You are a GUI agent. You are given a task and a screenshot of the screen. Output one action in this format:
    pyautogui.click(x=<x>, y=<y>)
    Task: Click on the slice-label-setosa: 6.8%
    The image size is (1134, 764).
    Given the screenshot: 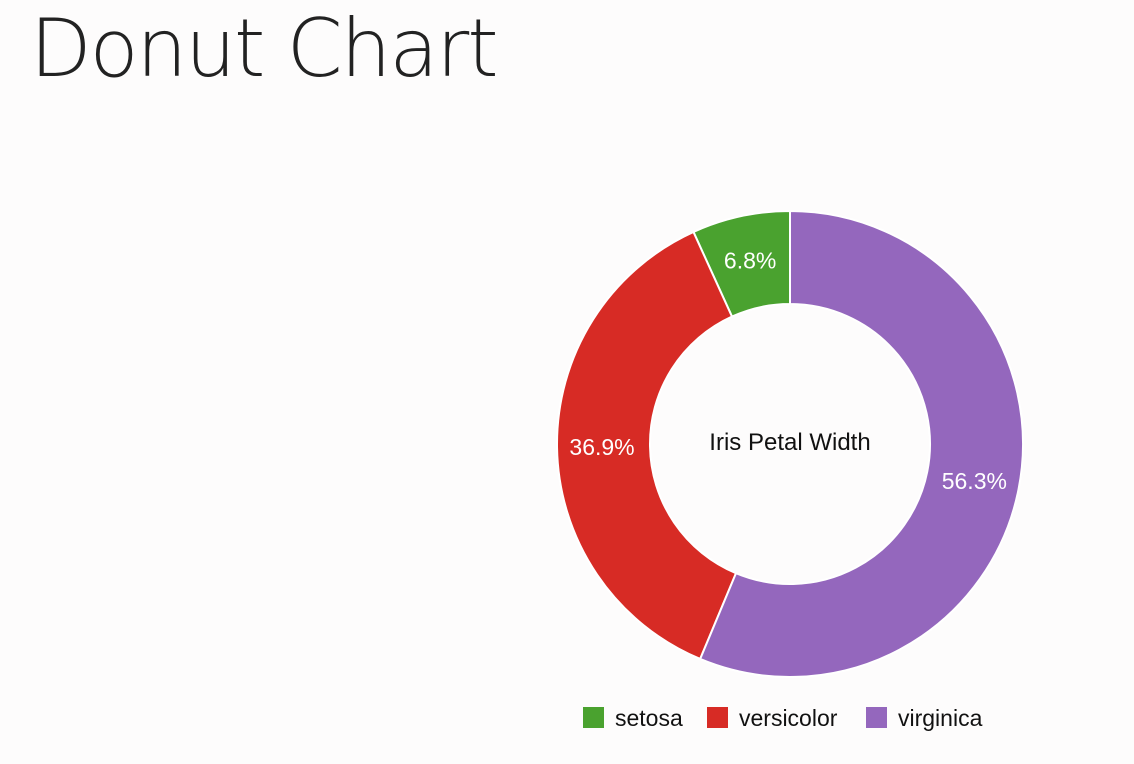 What is the action you would take?
    pyautogui.click(x=750, y=260)
    